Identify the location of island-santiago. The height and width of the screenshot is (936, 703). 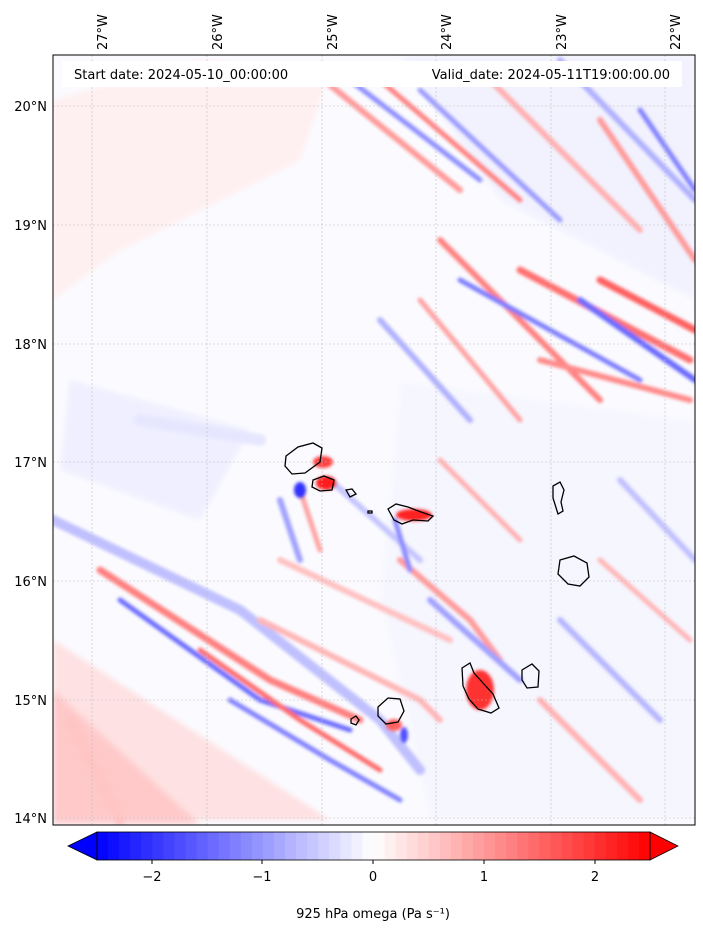
(480, 688).